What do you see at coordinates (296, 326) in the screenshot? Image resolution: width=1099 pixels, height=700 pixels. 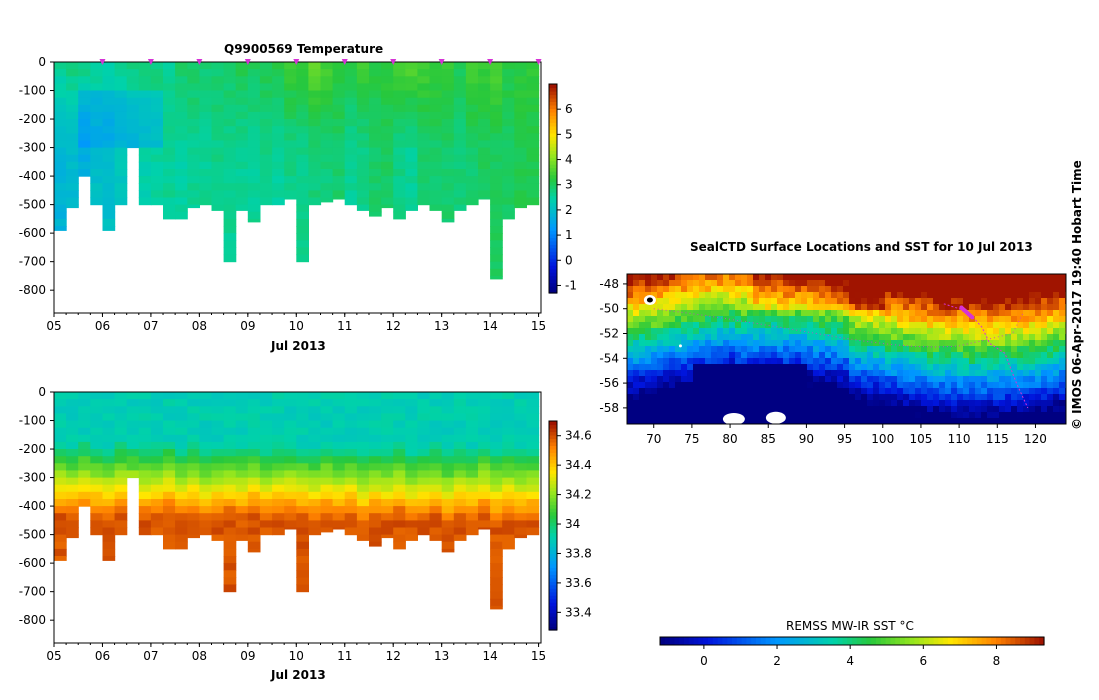 I see `x-tick-label: 10` at bounding box center [296, 326].